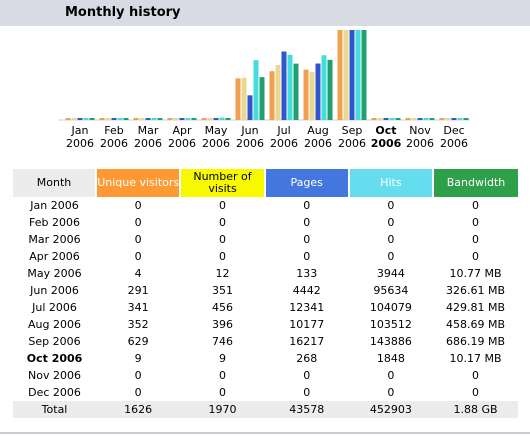 The height and width of the screenshot is (436, 530). Describe the element at coordinates (390, 358) in the screenshot. I see `cell-hits: 1848` at that location.